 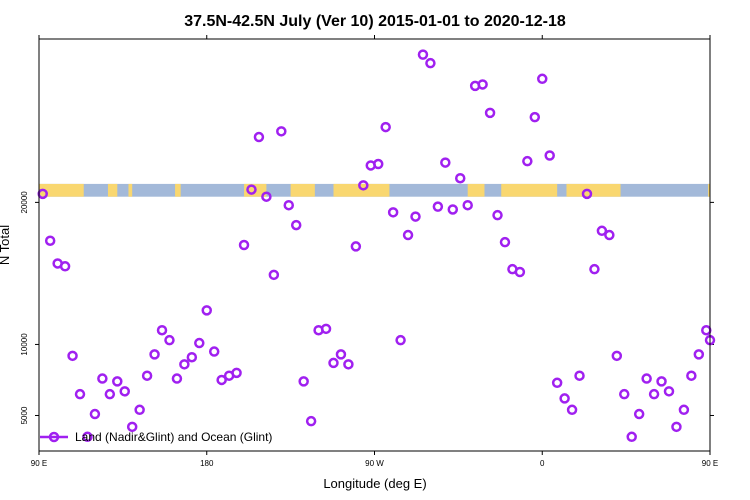 I want to click on legend-marker, so click(x=54, y=437).